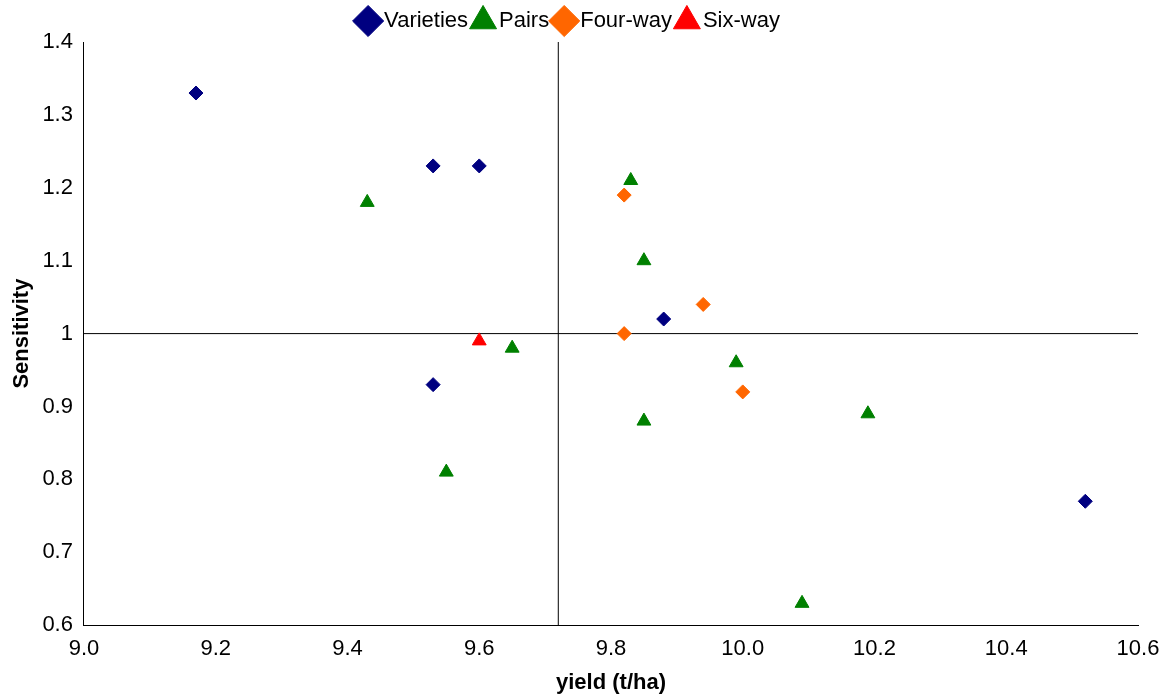  I want to click on y-tick-label: 1.3, so click(57, 113).